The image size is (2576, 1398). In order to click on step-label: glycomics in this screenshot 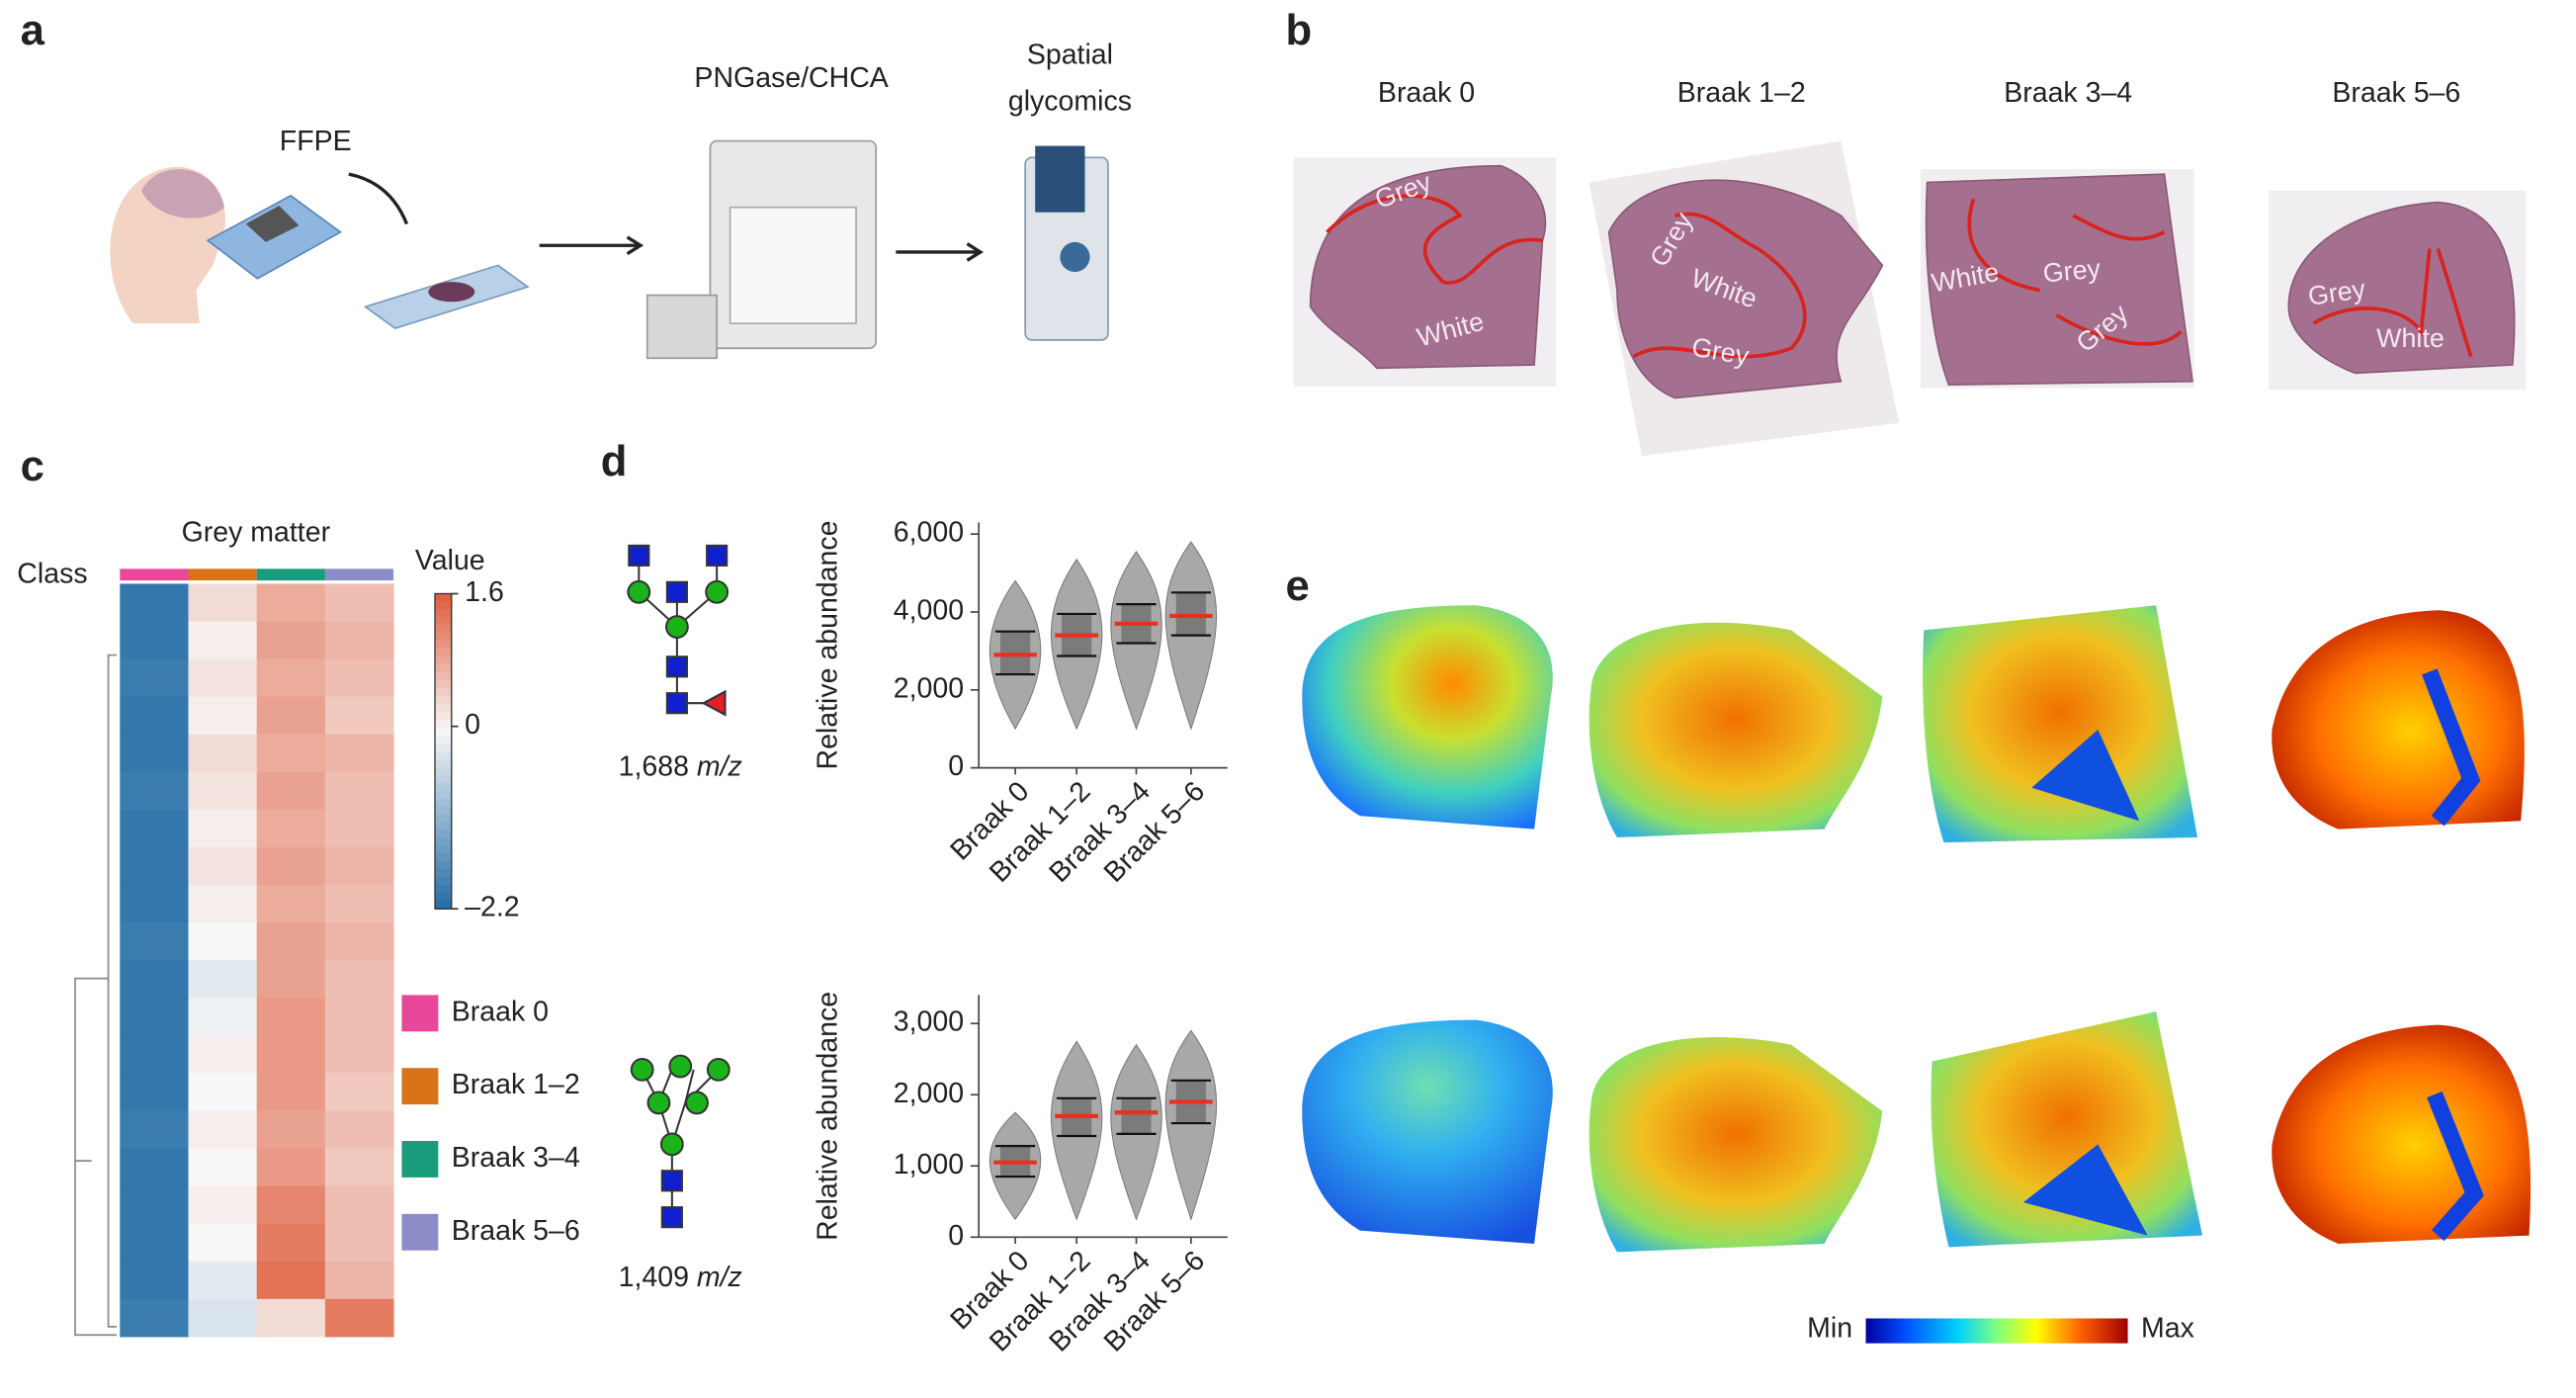, I will do `click(1070, 102)`.